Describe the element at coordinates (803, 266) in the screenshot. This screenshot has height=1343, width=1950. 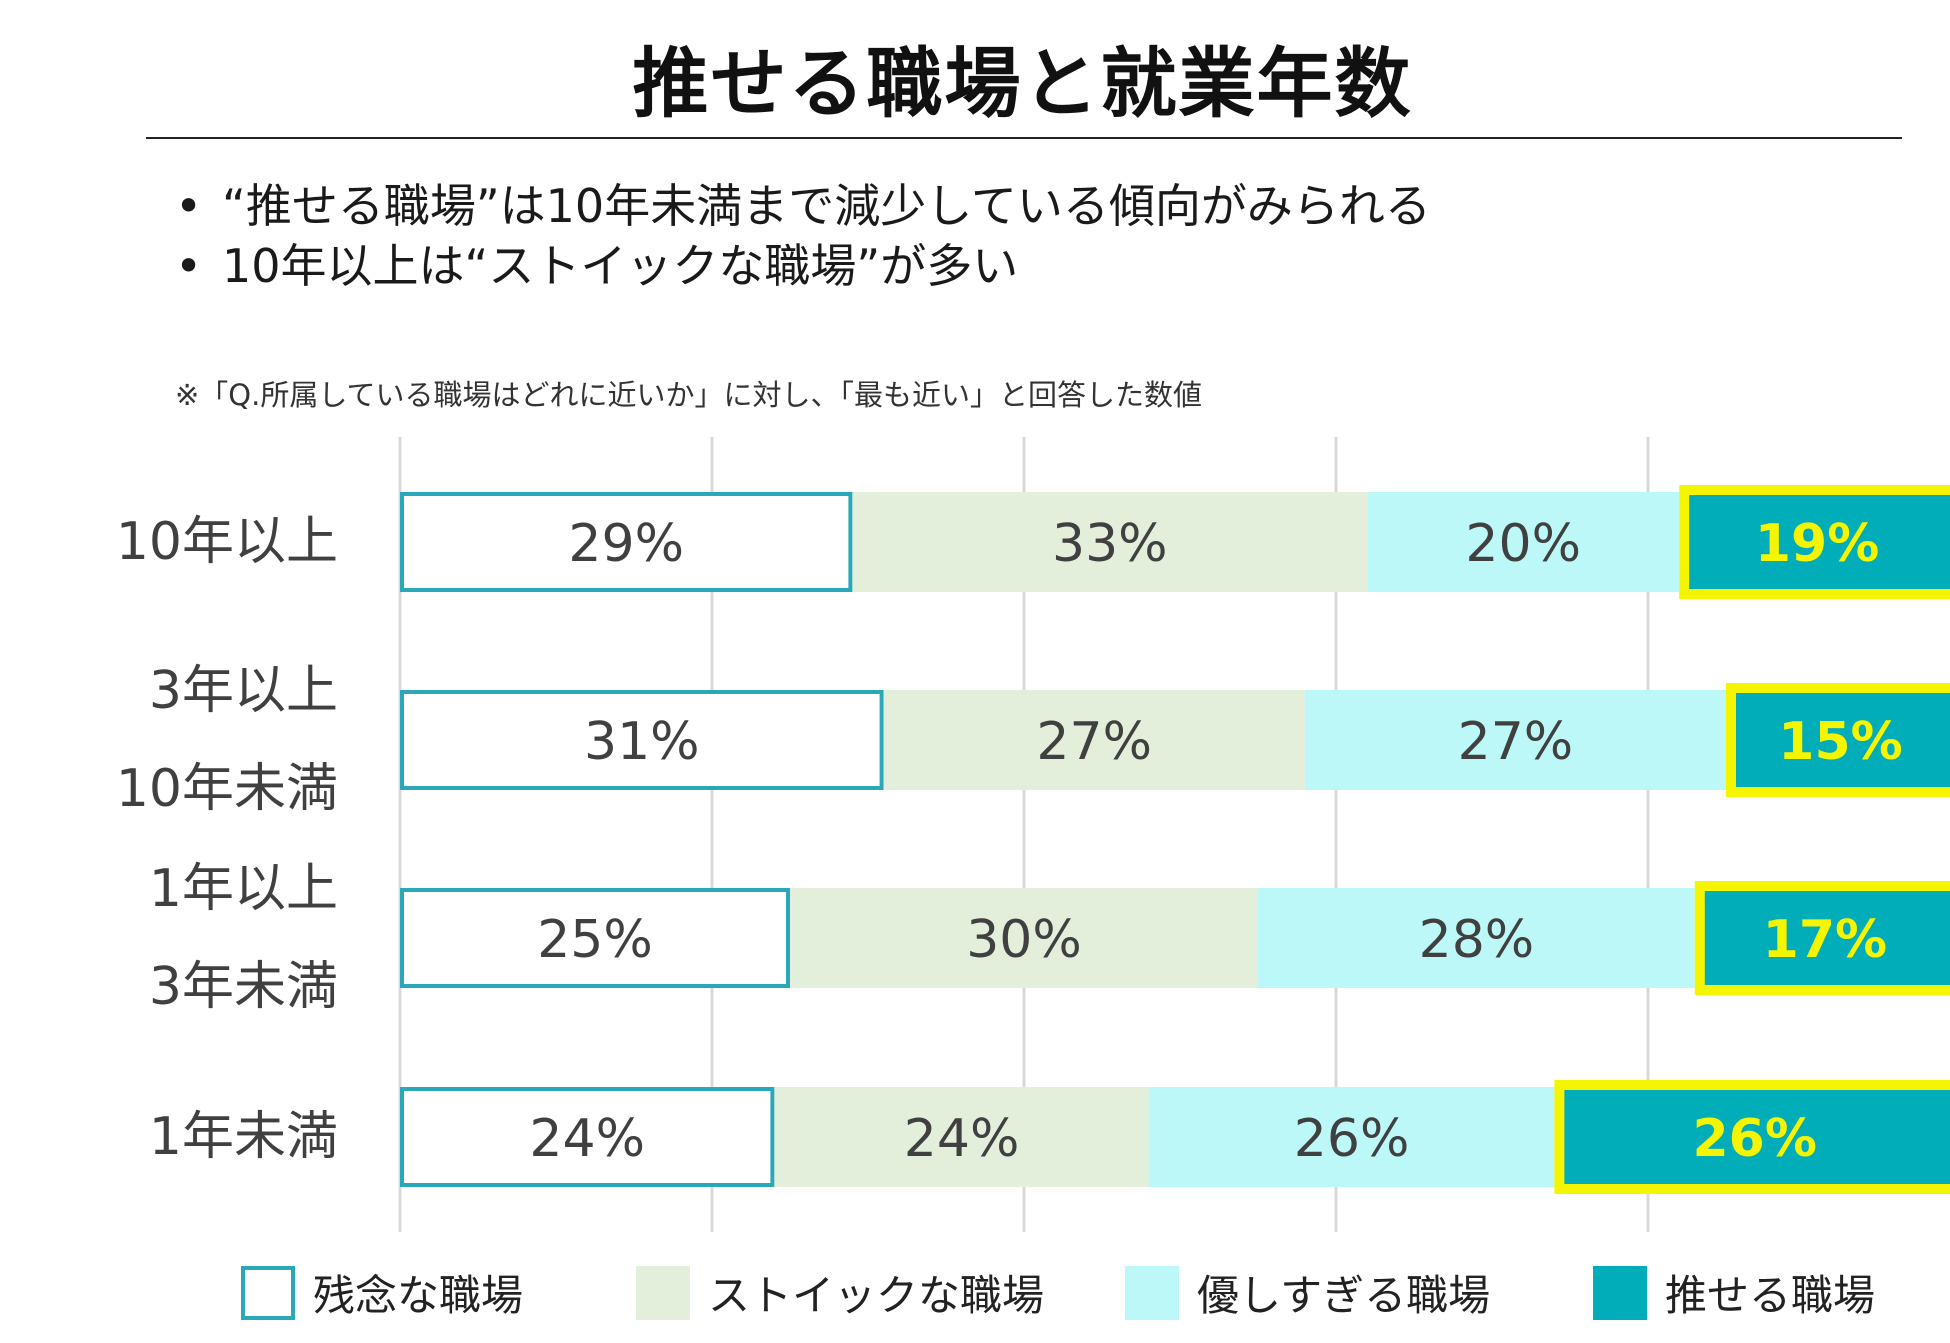
I see `bullet-item: 10年以上は“ストイックな職場”が多い` at that location.